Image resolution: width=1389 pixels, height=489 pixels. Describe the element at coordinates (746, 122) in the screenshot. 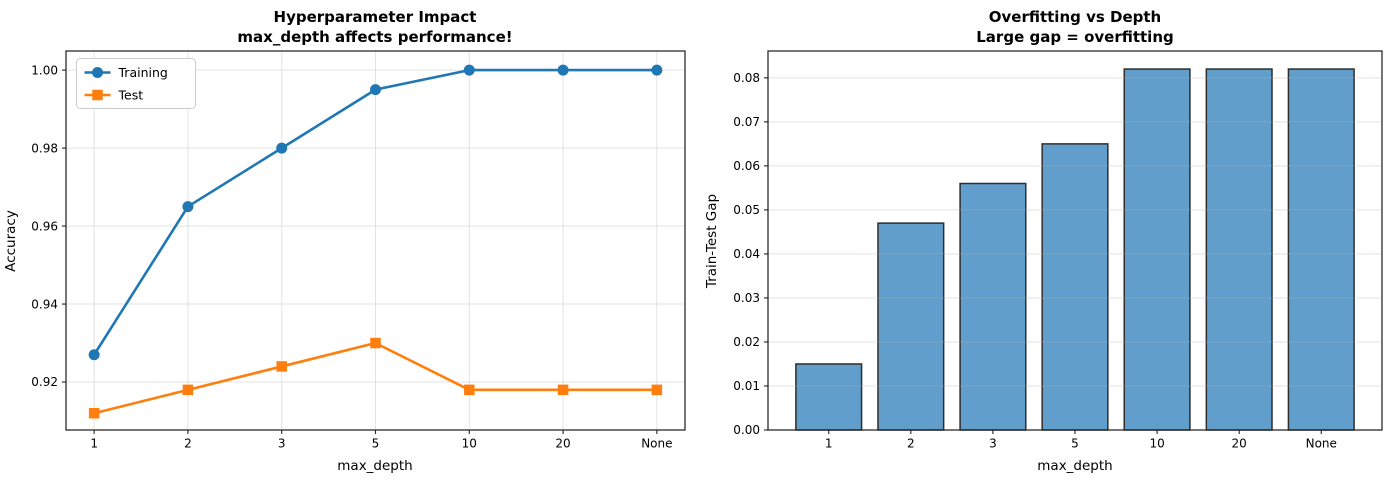

I see `y-tick-label: 0.07` at that location.